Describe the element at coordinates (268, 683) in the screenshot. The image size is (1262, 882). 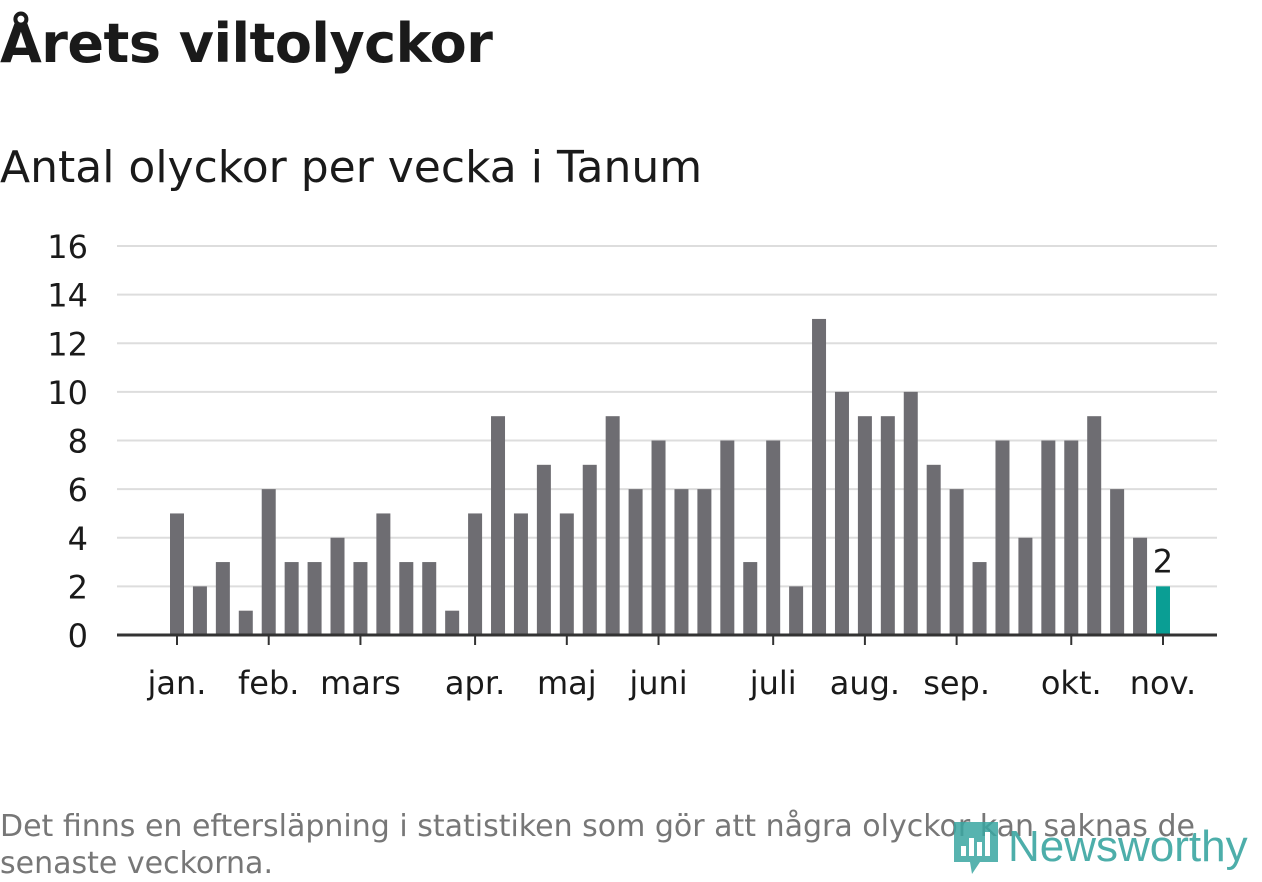
I see `x-tick-label: feb.` at that location.